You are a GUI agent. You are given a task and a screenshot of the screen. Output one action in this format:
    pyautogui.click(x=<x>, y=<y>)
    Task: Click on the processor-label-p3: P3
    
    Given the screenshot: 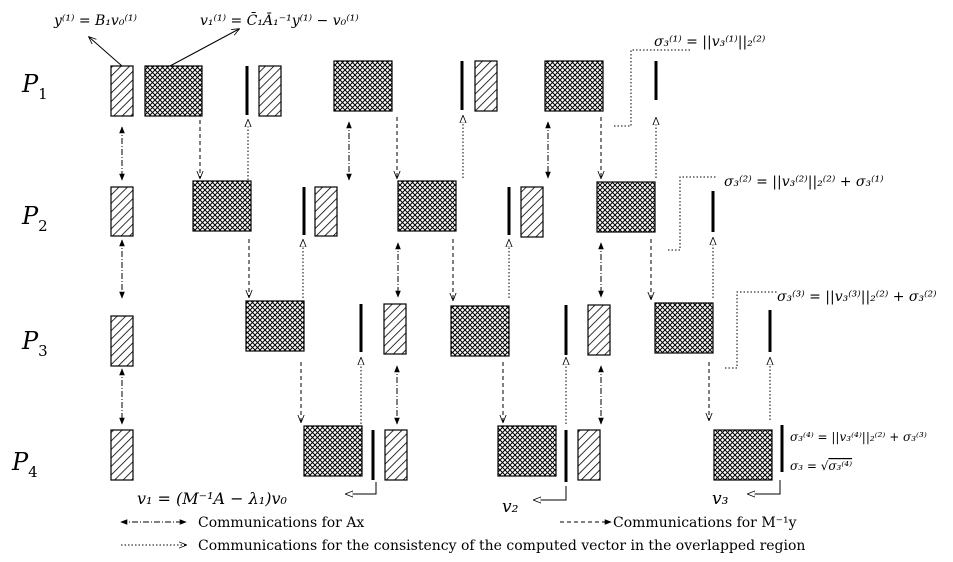 What is the action you would take?
    pyautogui.click(x=34, y=343)
    